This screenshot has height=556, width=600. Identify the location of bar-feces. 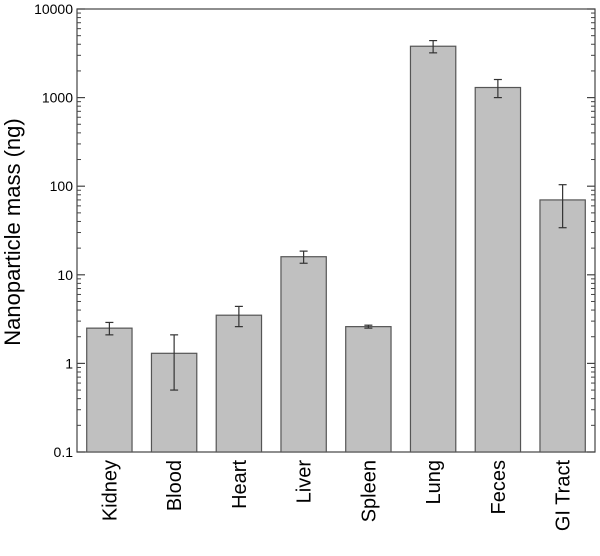
(498, 269).